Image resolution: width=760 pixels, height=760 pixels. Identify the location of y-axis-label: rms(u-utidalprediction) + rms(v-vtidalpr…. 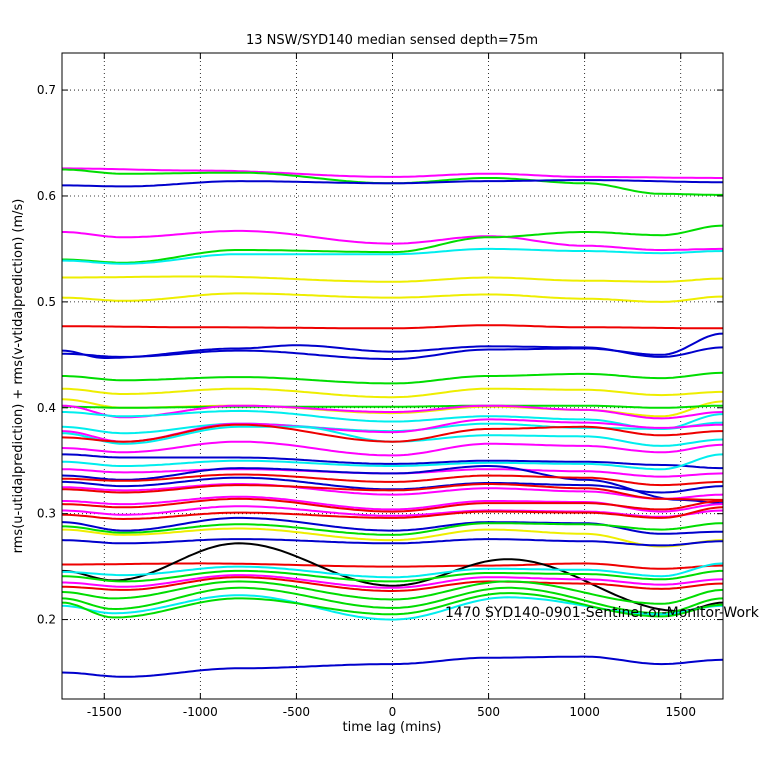
(18, 376).